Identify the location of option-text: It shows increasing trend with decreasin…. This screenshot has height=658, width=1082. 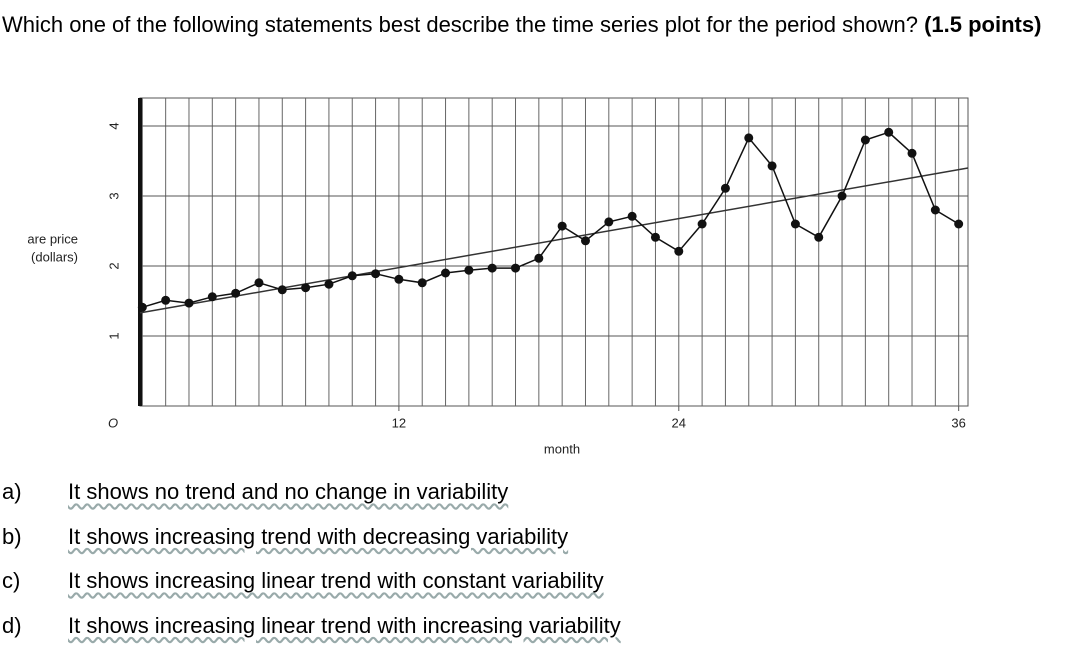
(318, 536).